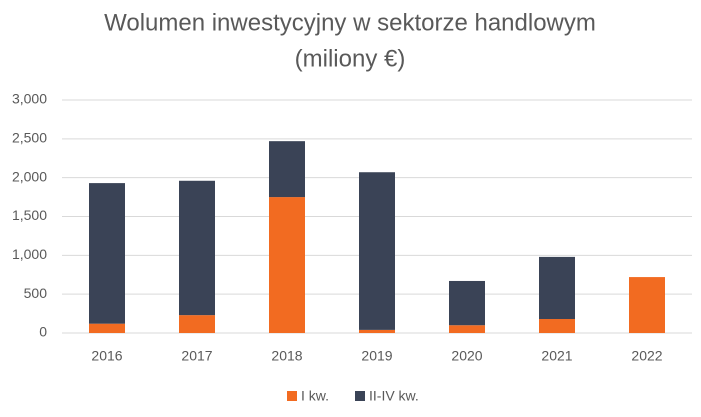 Image resolution: width=701 pixels, height=417 pixels. What do you see at coordinates (196, 356) in the screenshot?
I see `x-tick-label: 2017` at bounding box center [196, 356].